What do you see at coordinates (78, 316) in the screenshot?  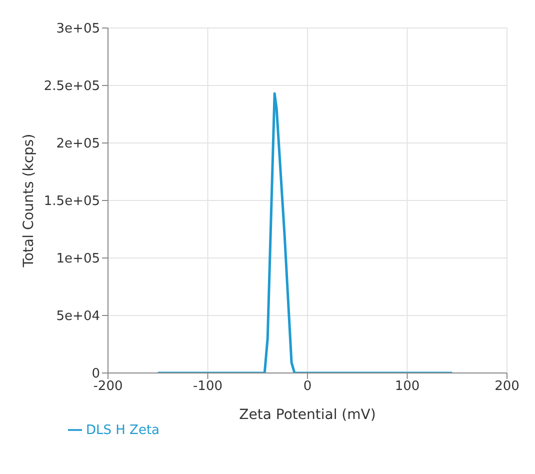 I see `y-tick-label: 5e+04` at bounding box center [78, 316].